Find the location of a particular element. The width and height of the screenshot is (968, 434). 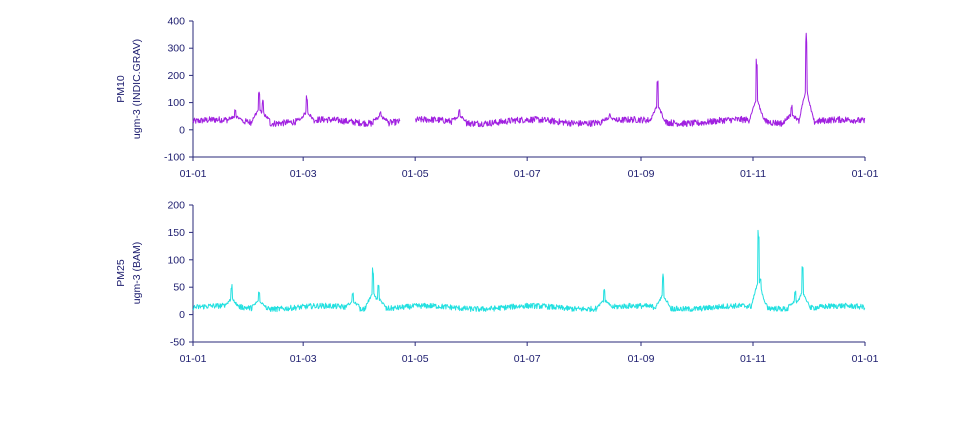

y-tick-label: 400 is located at coordinates (176, 22).